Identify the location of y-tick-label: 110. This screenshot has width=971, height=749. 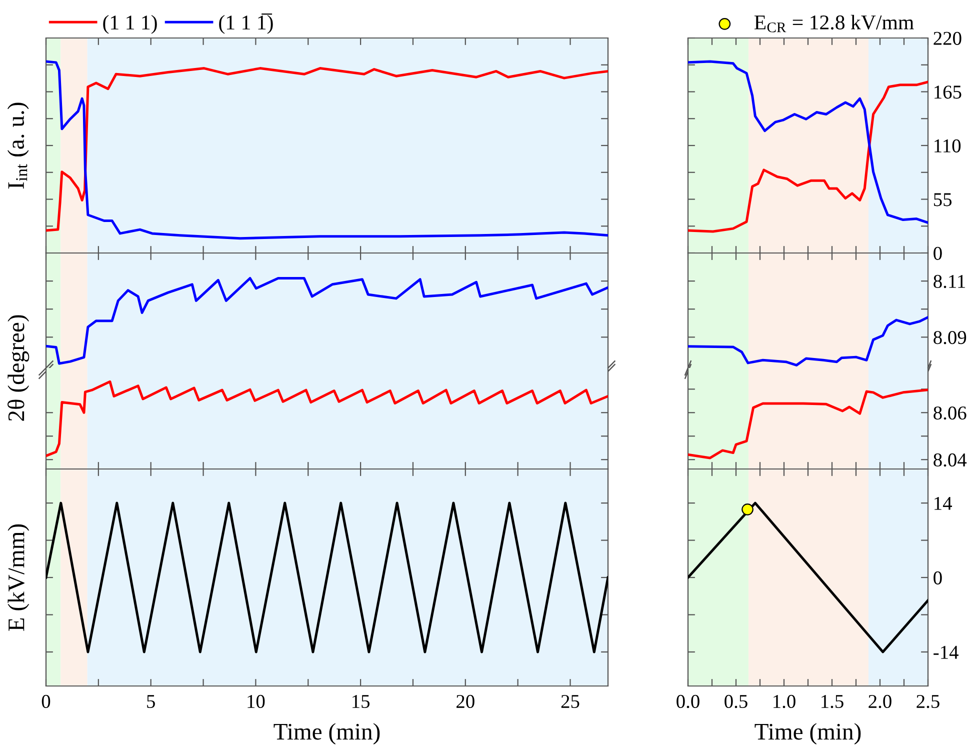
(947, 145).